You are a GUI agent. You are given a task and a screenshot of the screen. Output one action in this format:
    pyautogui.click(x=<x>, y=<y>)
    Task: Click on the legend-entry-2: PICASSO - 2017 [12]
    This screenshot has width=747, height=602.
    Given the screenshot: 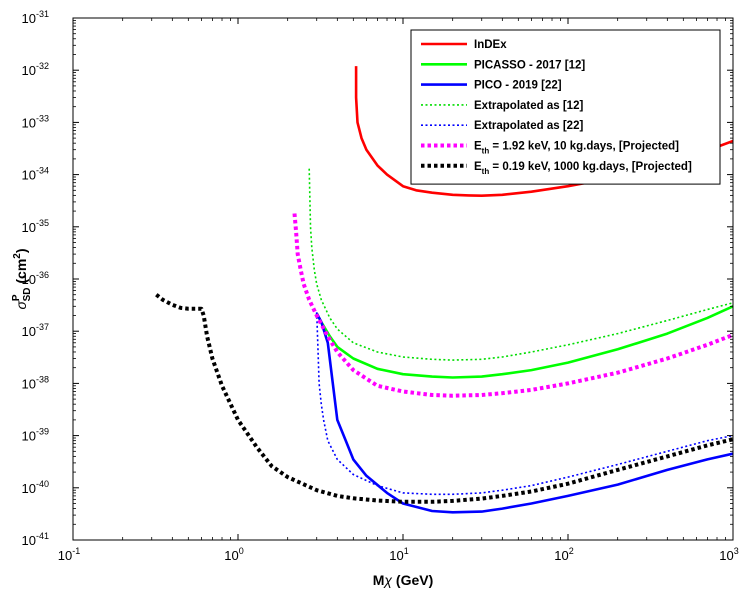 What is the action you would take?
    pyautogui.click(x=529, y=65)
    